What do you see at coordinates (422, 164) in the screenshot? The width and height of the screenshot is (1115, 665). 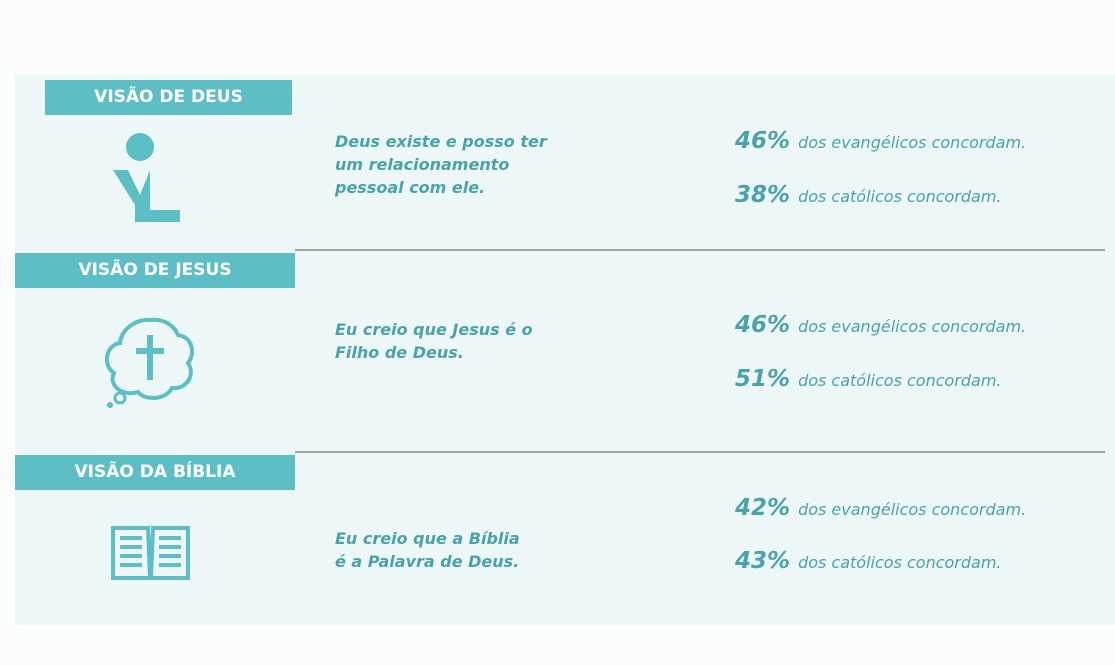 I see `statement-line: um relacionamento` at bounding box center [422, 164].